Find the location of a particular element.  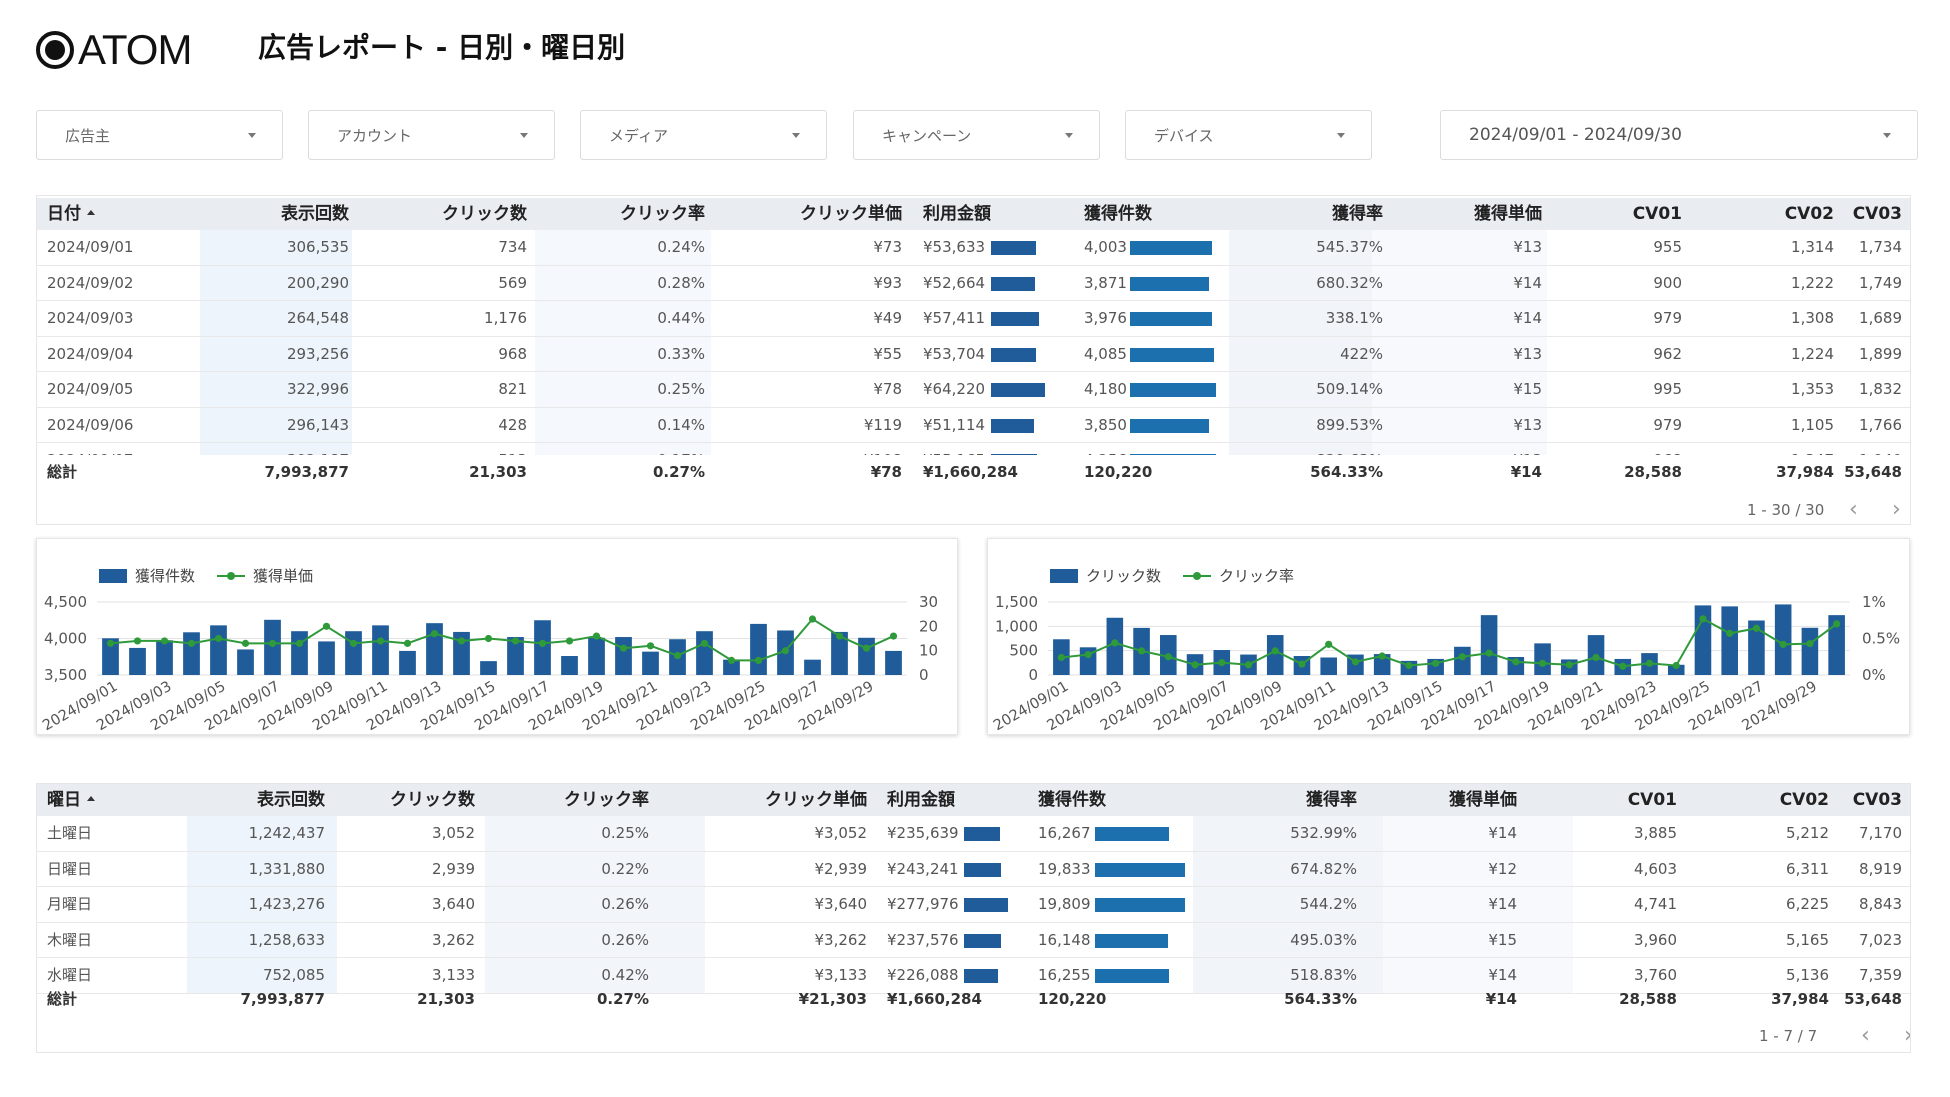

column-header-11: CV02 is located at coordinates (1809, 214).